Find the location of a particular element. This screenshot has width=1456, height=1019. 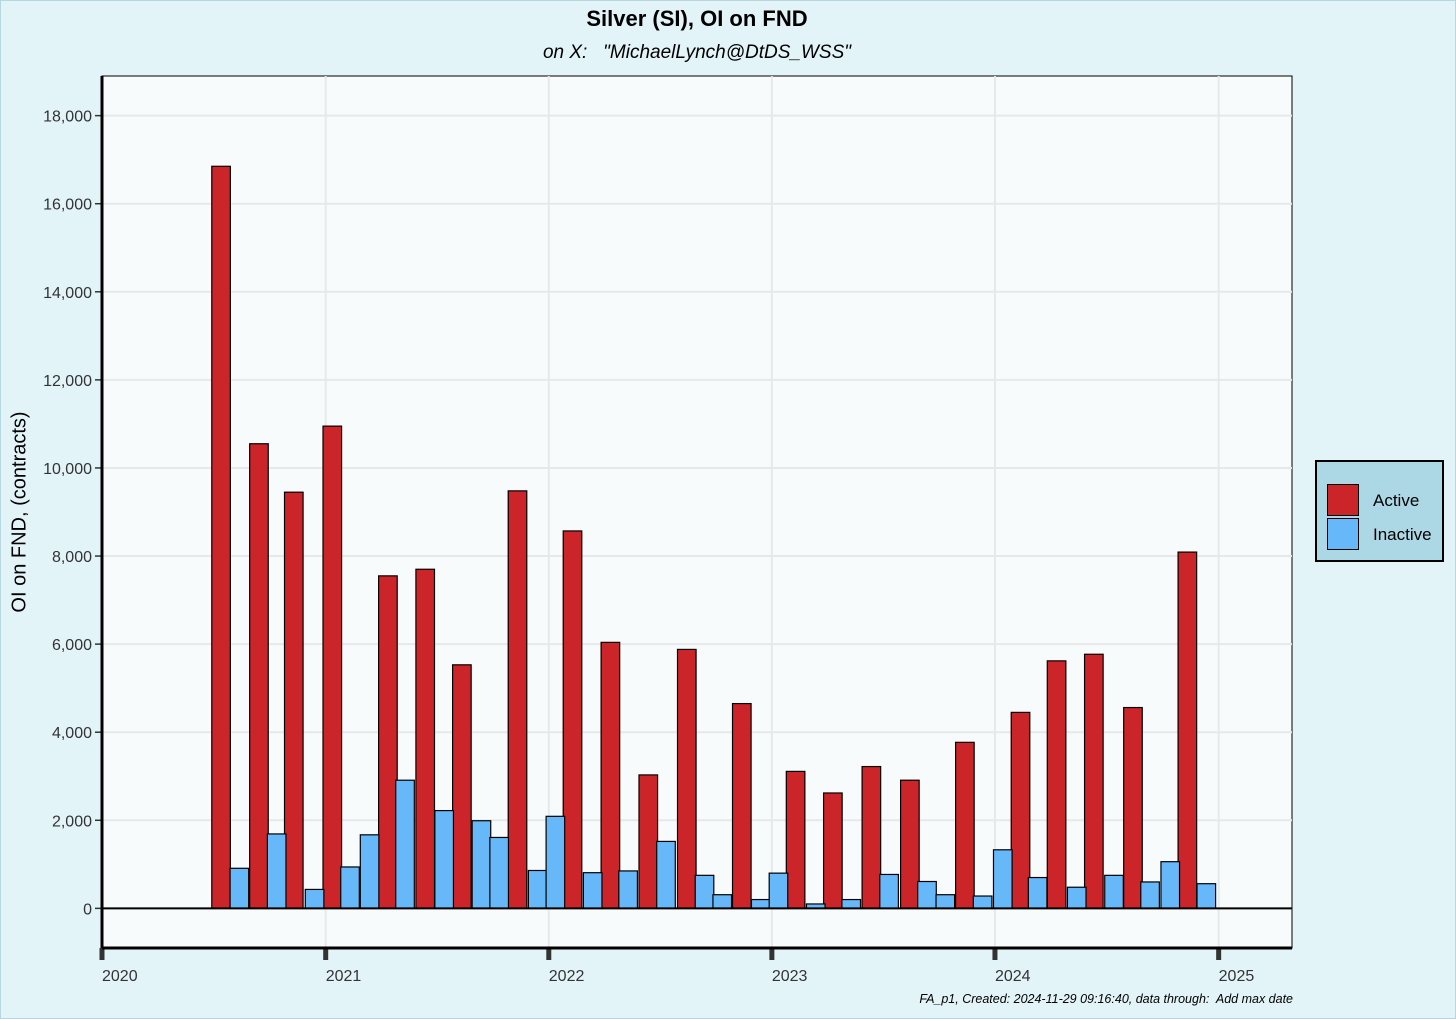

legend-item-active: Active is located at coordinates (1384, 501).